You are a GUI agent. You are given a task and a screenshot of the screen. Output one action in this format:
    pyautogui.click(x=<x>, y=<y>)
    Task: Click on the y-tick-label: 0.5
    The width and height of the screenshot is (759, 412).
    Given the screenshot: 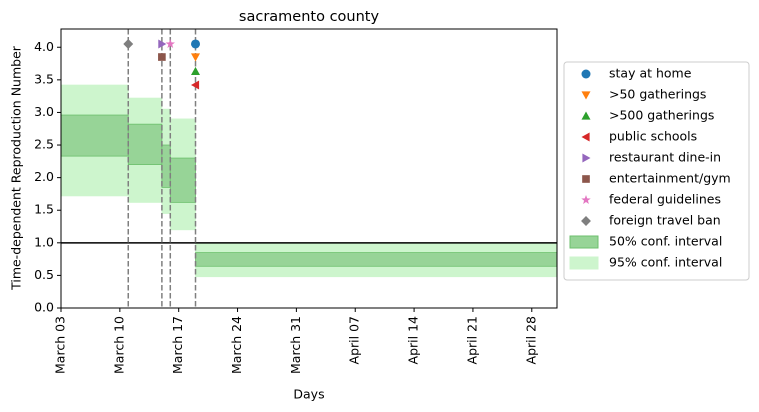 What is the action you would take?
    pyautogui.click(x=44, y=274)
    